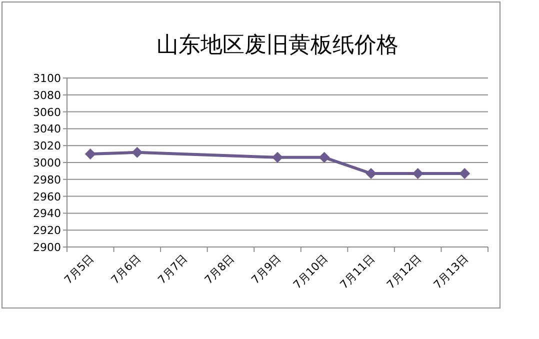 This screenshot has width=539, height=339. I want to click on x-tick-label: 7月11日, so click(358, 272).